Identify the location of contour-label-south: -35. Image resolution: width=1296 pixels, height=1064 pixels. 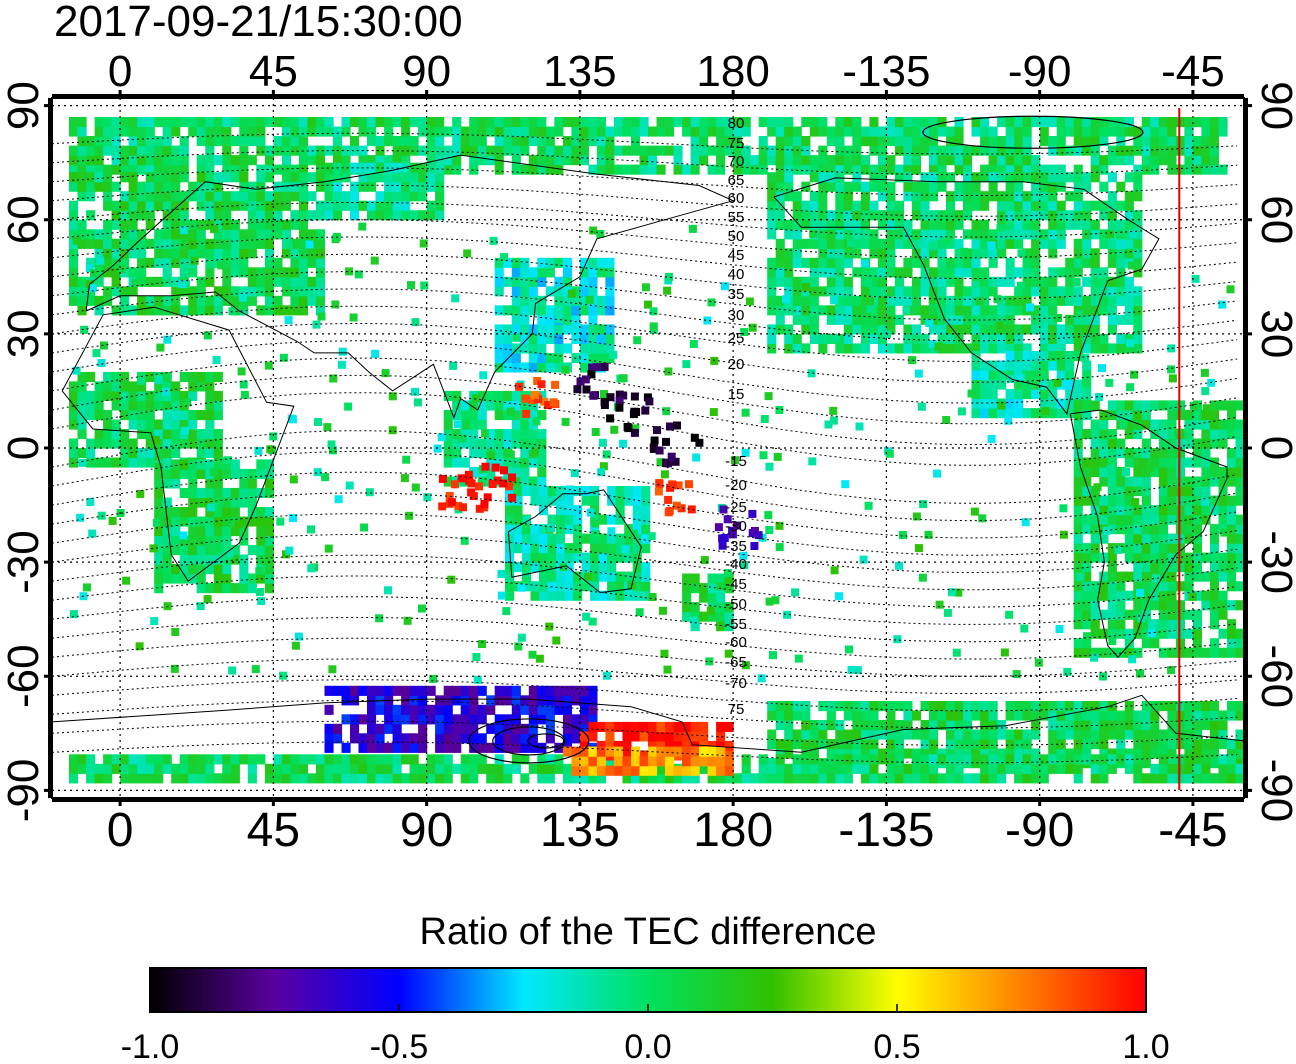
(736, 546).